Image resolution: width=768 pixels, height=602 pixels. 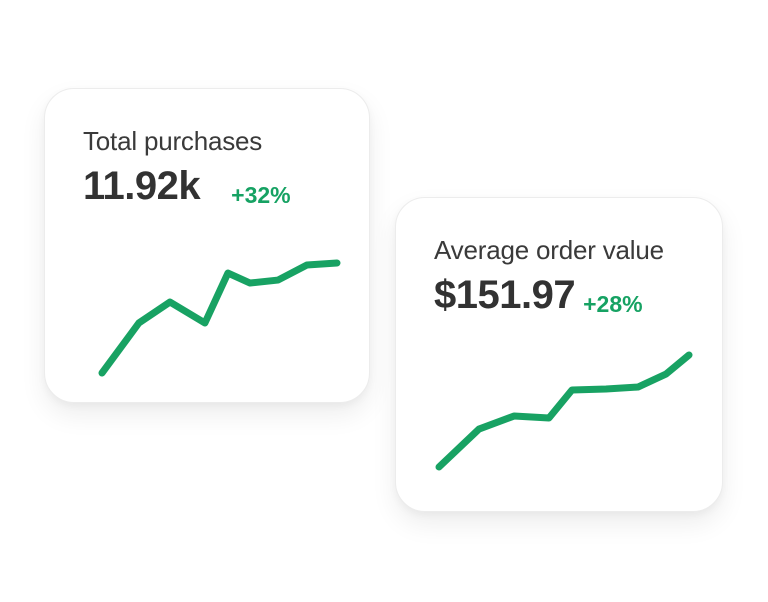 I want to click on metric-delta-badge: +32%, so click(x=261, y=195).